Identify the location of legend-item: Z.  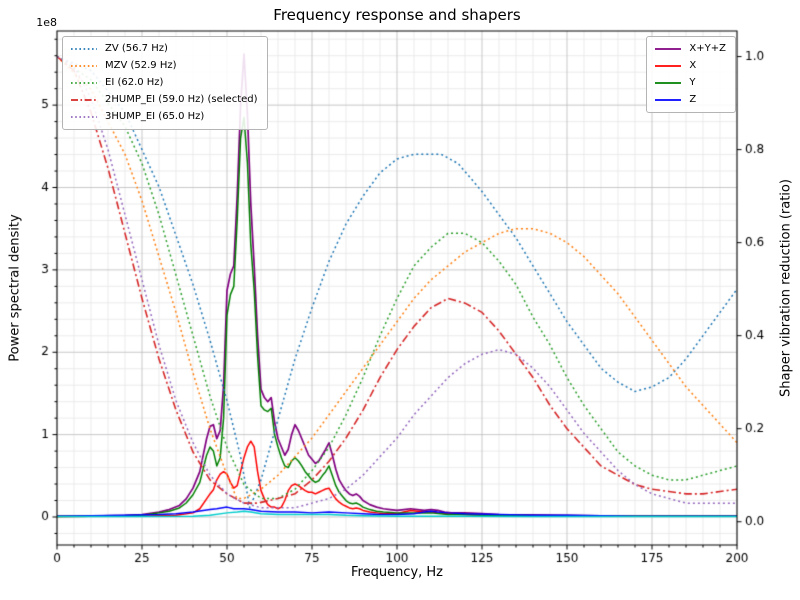
(690, 100).